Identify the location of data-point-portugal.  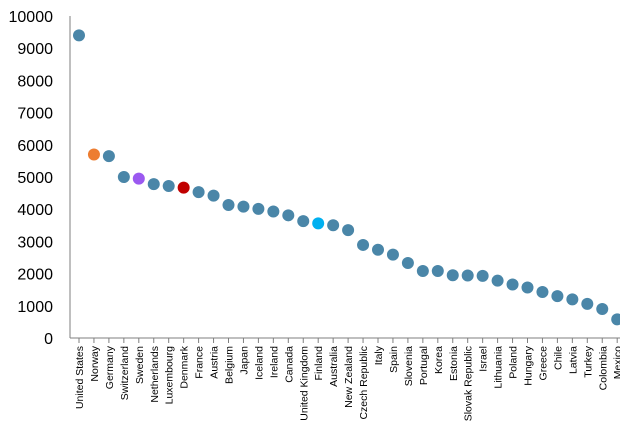
(422, 271).